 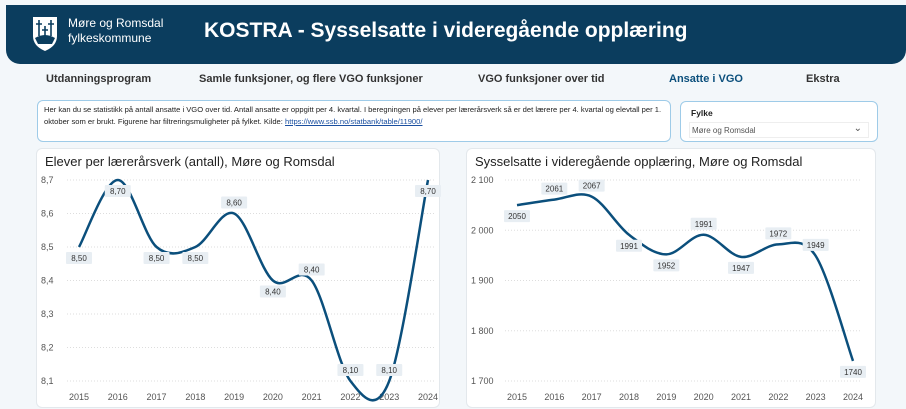 I want to click on org-name: Møre og Romsdal fylkeskommune, so click(x=115, y=31).